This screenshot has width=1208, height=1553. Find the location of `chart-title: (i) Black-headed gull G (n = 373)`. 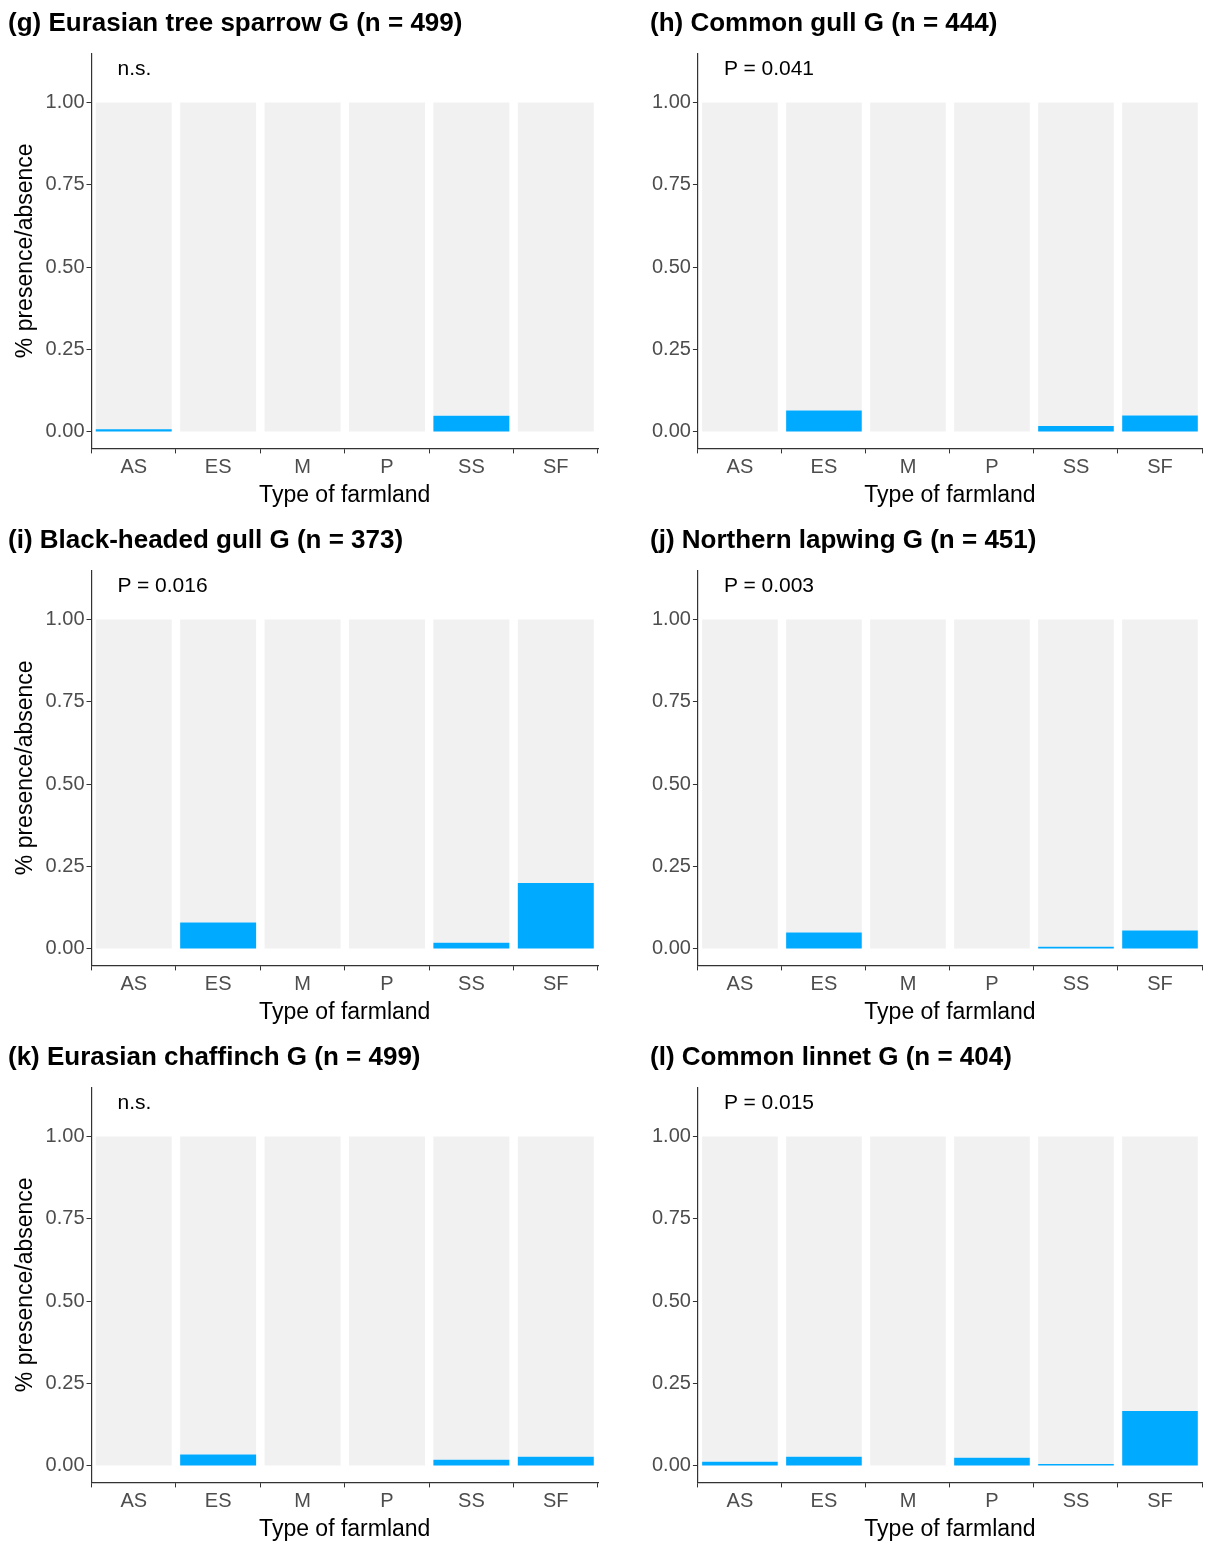

chart-title: (i) Black-headed gull G (n = 373) is located at coordinates (206, 538).